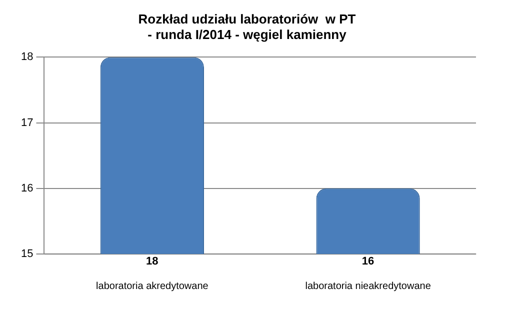  Describe the element at coordinates (368, 286) in the screenshot. I see `x-tick-label: laboratoria nieakredytowane` at that location.